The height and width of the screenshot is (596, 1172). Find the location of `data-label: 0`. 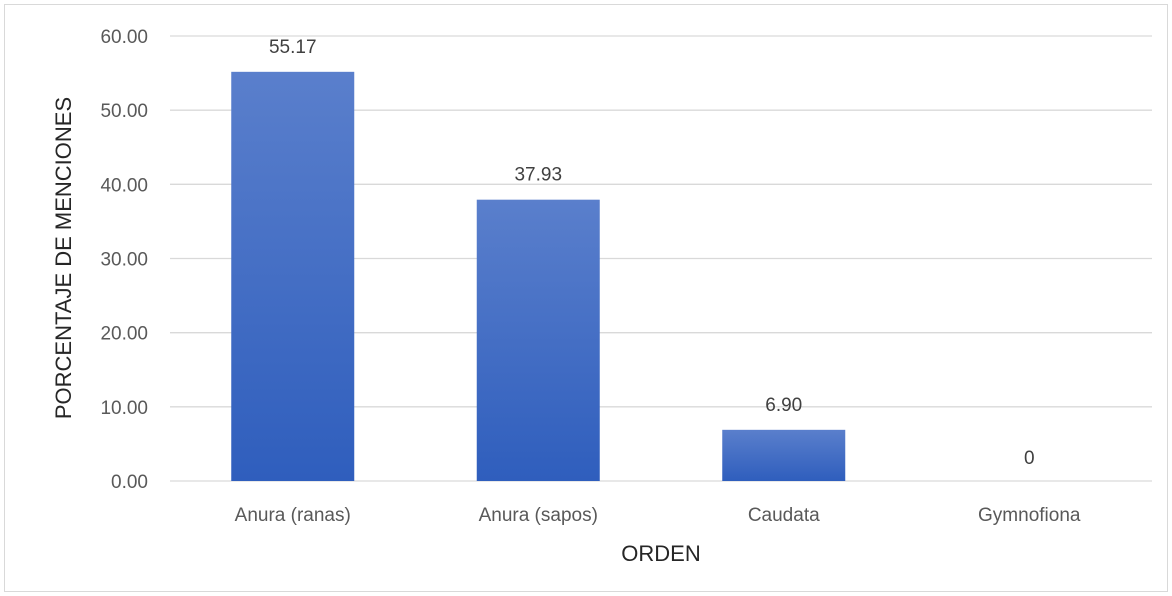

data-label: 0 is located at coordinates (1029, 458).